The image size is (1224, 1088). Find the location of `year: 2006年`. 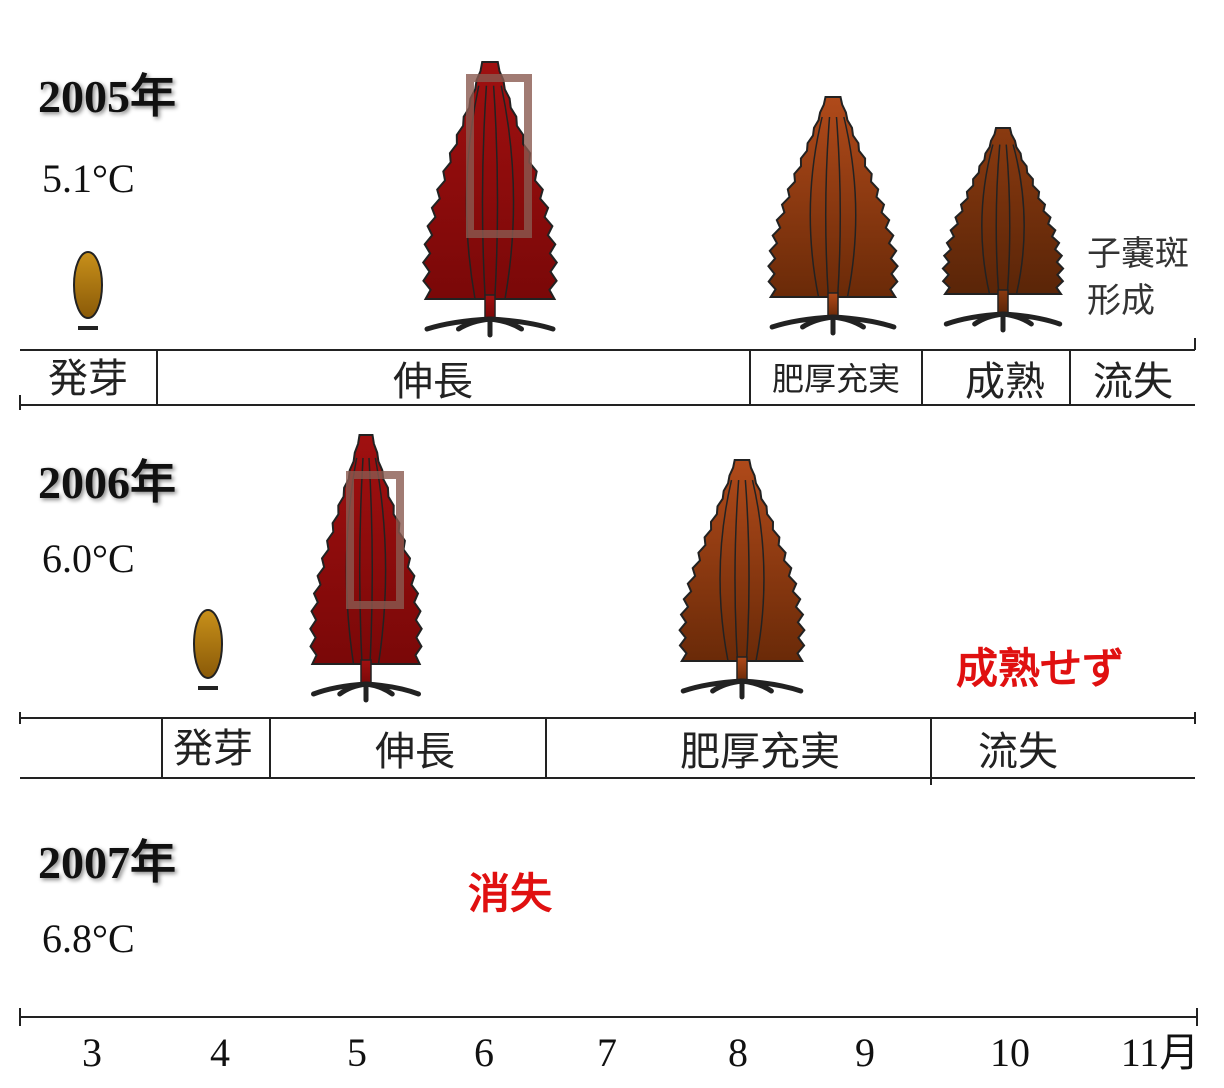

year: 2006年 is located at coordinates (107, 482).